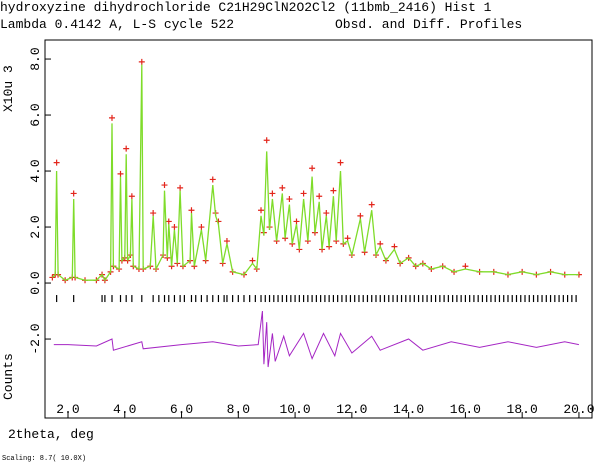 This screenshot has height=463, width=600. Describe the element at coordinates (35, 58) in the screenshot. I see `y-tick-label: 8.0` at that location.